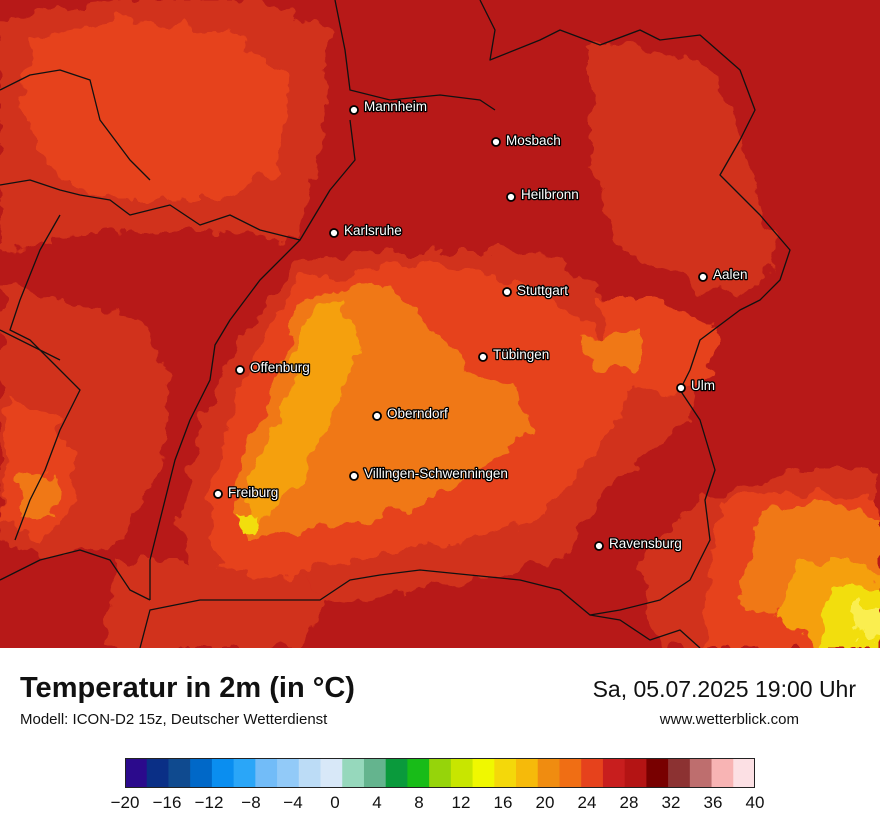  Describe the element at coordinates (395, 106) in the screenshot. I see `city-label: Mannheim` at that location.